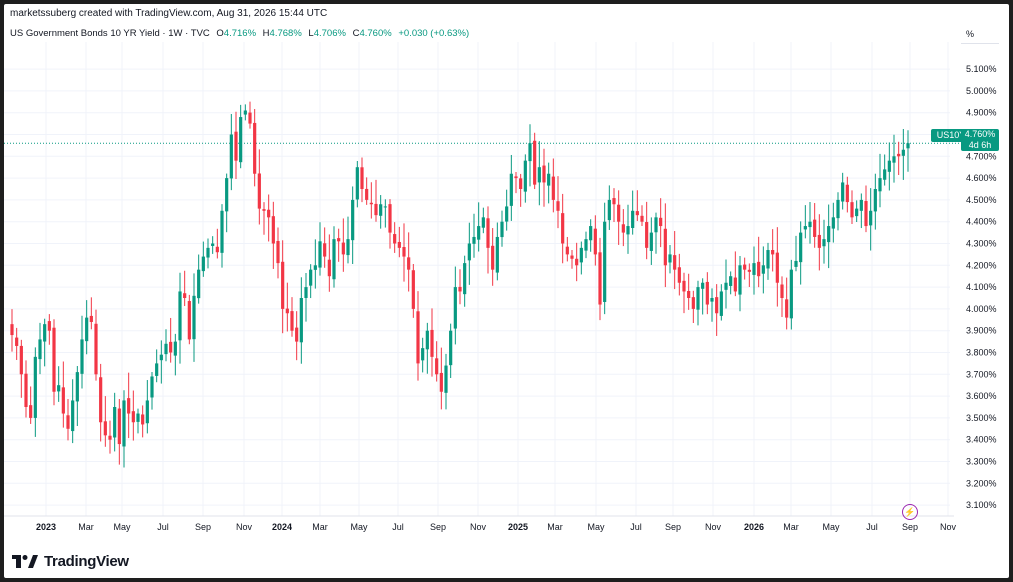  I want to click on tradingview-logo: TradingView, so click(70, 561).